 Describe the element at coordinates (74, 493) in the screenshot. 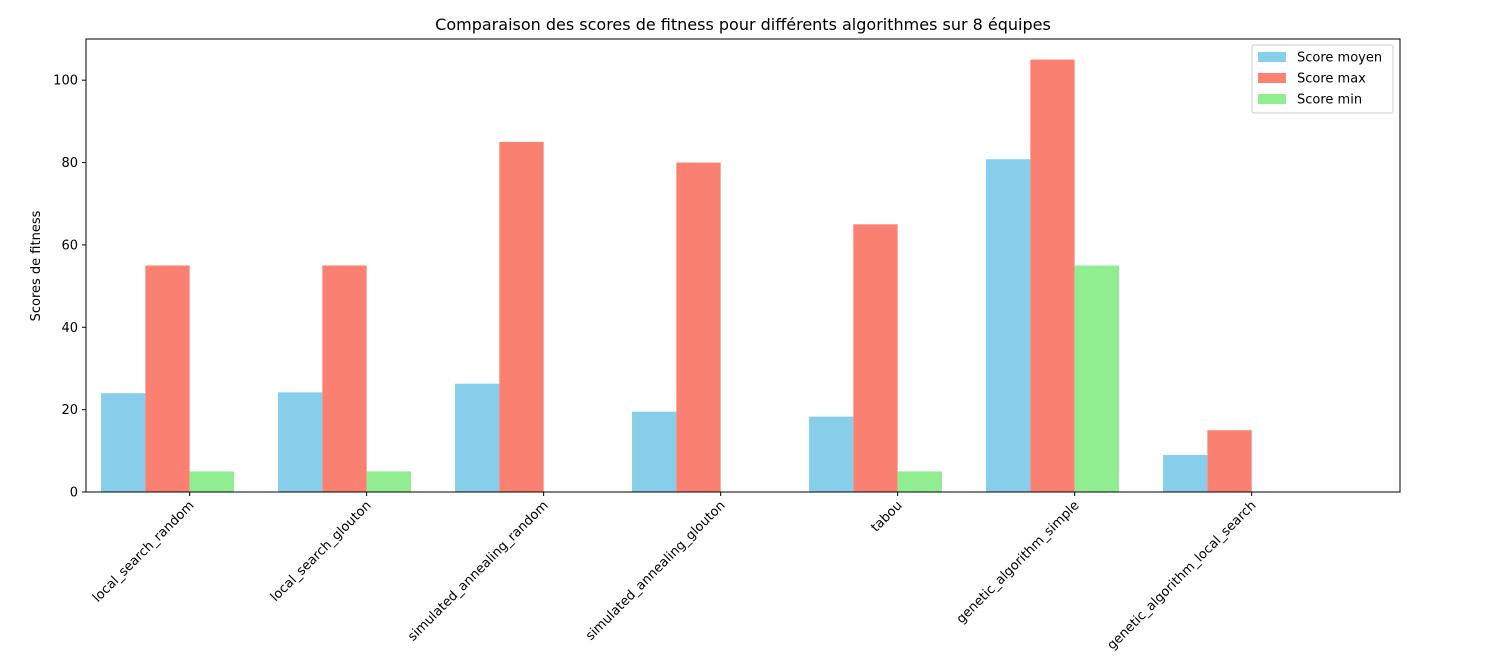

I see `y-tick-label: 0` at that location.